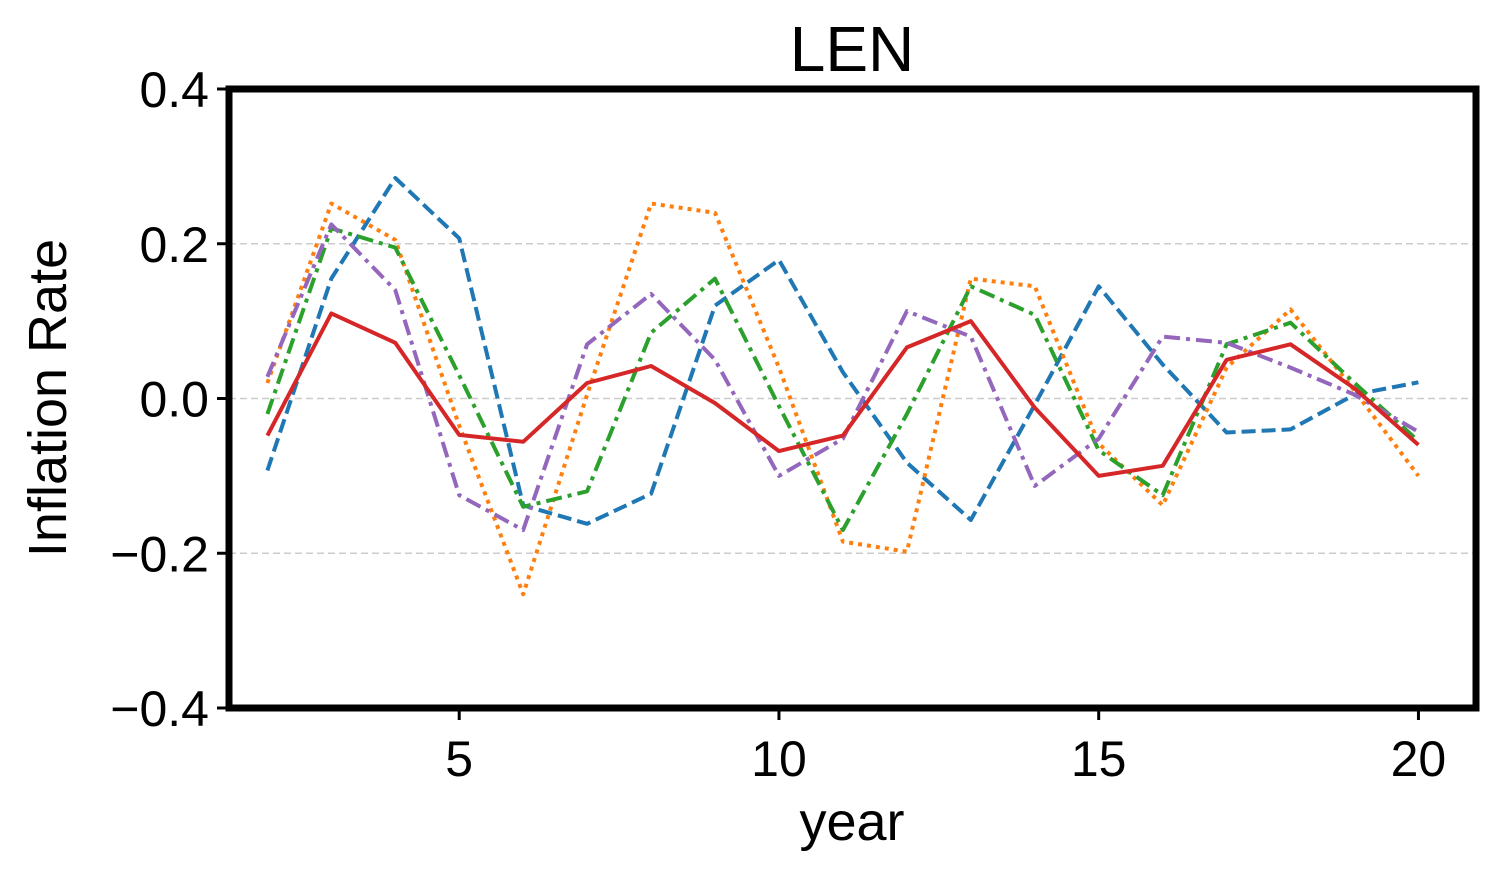 The width and height of the screenshot is (1496, 872). What do you see at coordinates (945, 747) in the screenshot?
I see `x-axis-ticks: 5 10 15 20` at bounding box center [945, 747].